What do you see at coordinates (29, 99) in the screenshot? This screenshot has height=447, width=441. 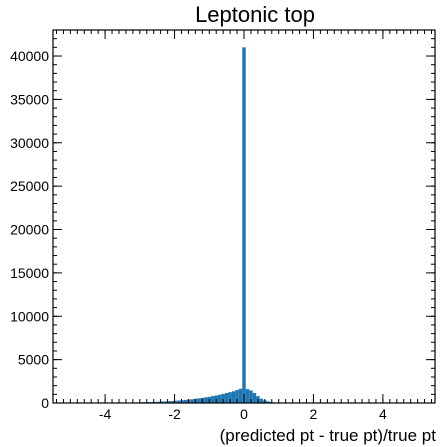 I see `y-tick-label-7: 35000` at bounding box center [29, 99].